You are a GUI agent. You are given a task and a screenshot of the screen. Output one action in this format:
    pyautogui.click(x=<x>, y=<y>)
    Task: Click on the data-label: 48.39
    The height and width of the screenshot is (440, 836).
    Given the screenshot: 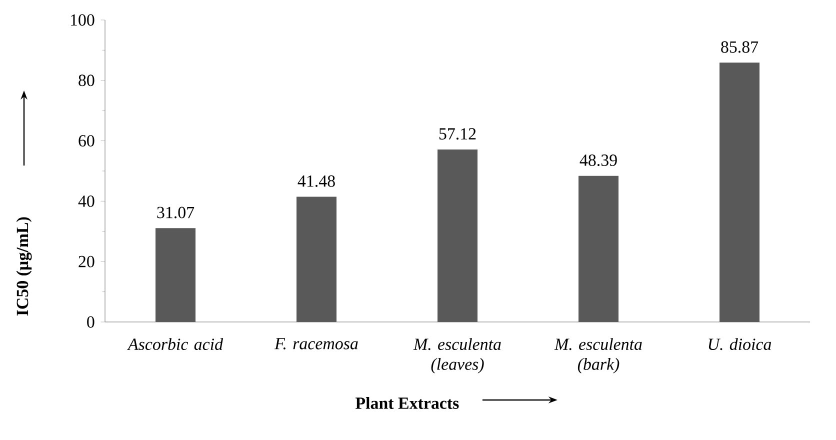 What is the action you would take?
    pyautogui.click(x=598, y=160)
    